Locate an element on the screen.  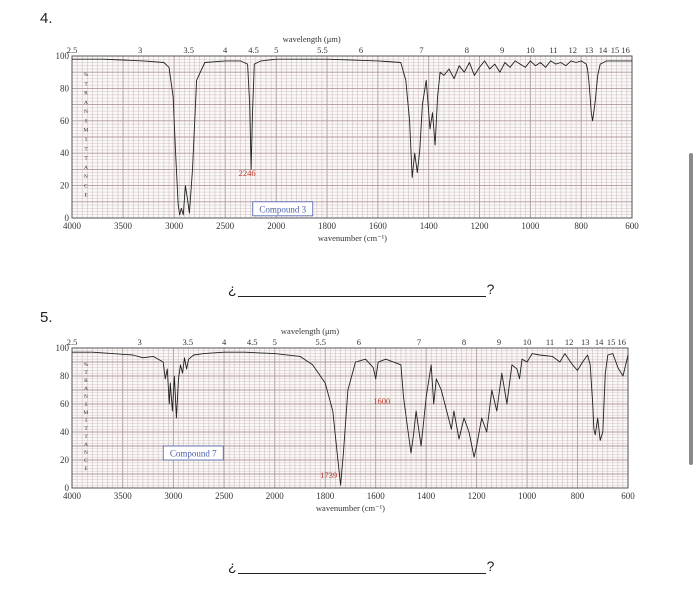
y-tick-label: 40 is located at coordinates (65, 432).